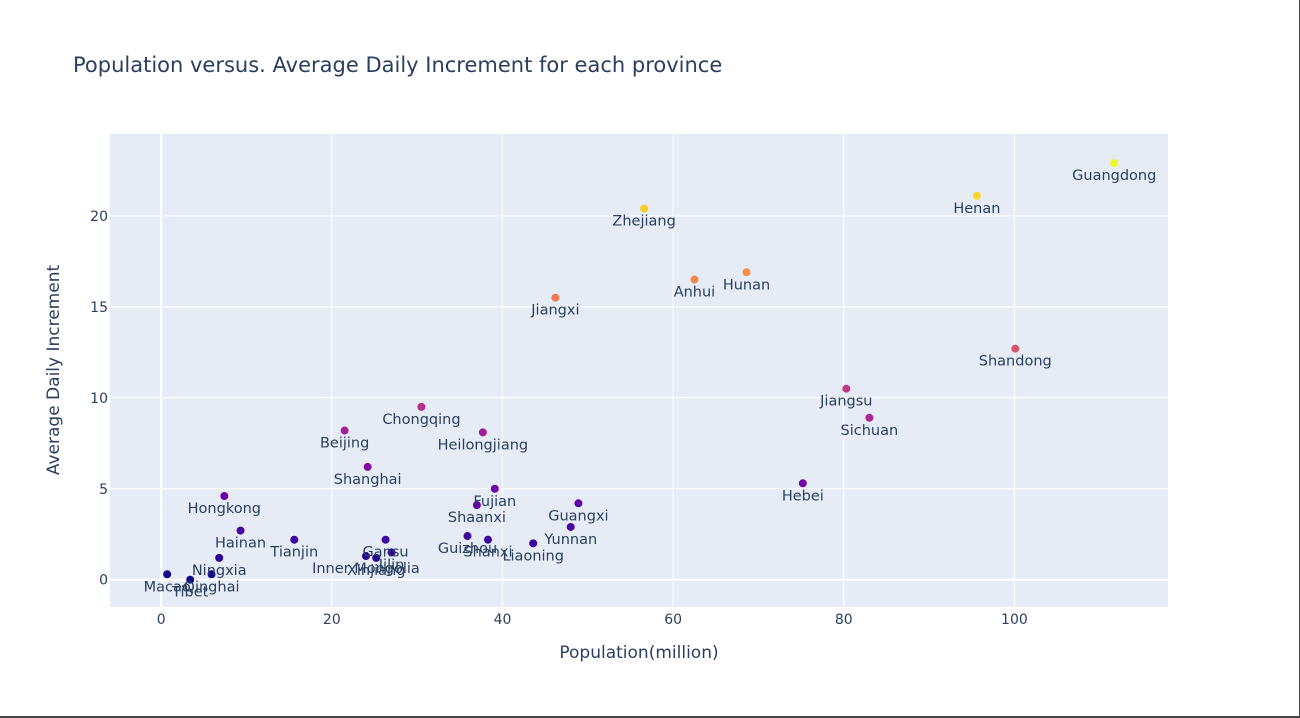  Describe the element at coordinates (695, 293) in the screenshot. I see `data-point-label: Anhui` at that location.